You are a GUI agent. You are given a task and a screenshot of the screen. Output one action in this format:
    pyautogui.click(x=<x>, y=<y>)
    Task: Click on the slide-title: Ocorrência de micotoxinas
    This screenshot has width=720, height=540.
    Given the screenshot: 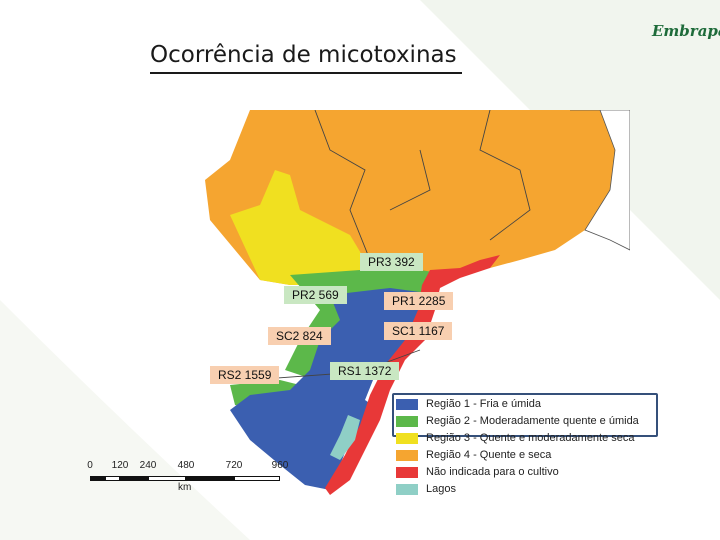 What is the action you would take?
    pyautogui.click(x=303, y=55)
    